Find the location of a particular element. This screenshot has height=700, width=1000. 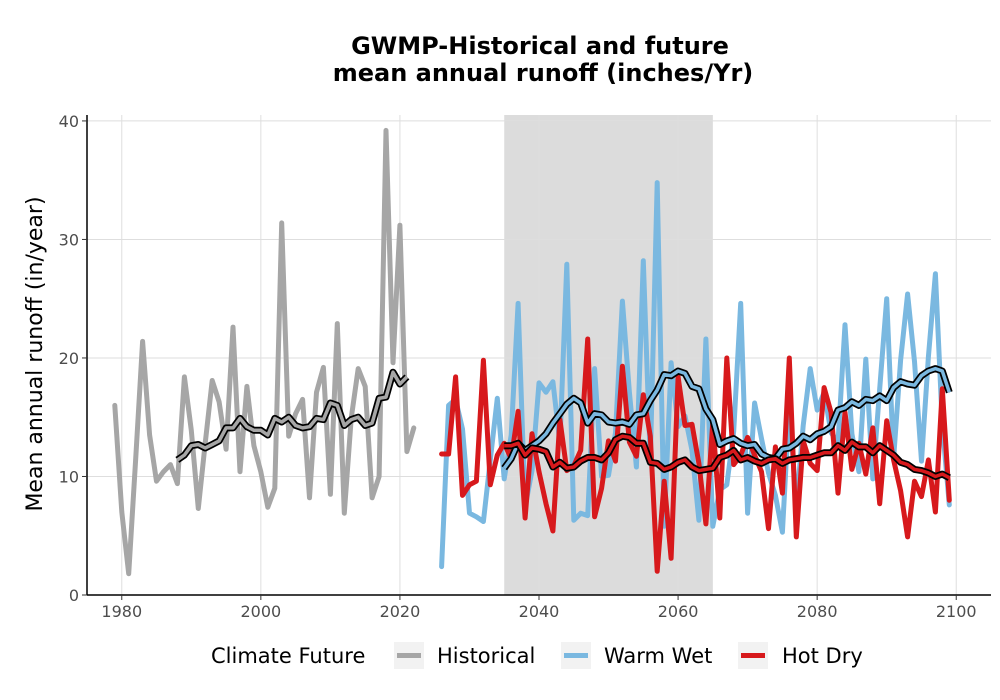

legend-title: Climate Future is located at coordinates (288, 656).